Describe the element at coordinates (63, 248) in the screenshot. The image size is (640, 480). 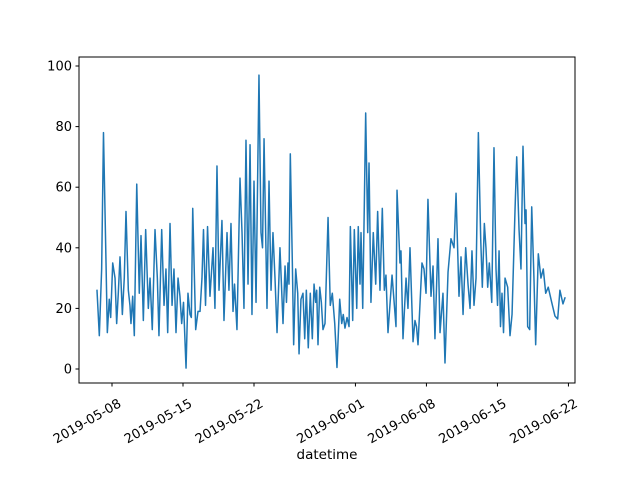
I see `y-tick-label: 40` at that location.